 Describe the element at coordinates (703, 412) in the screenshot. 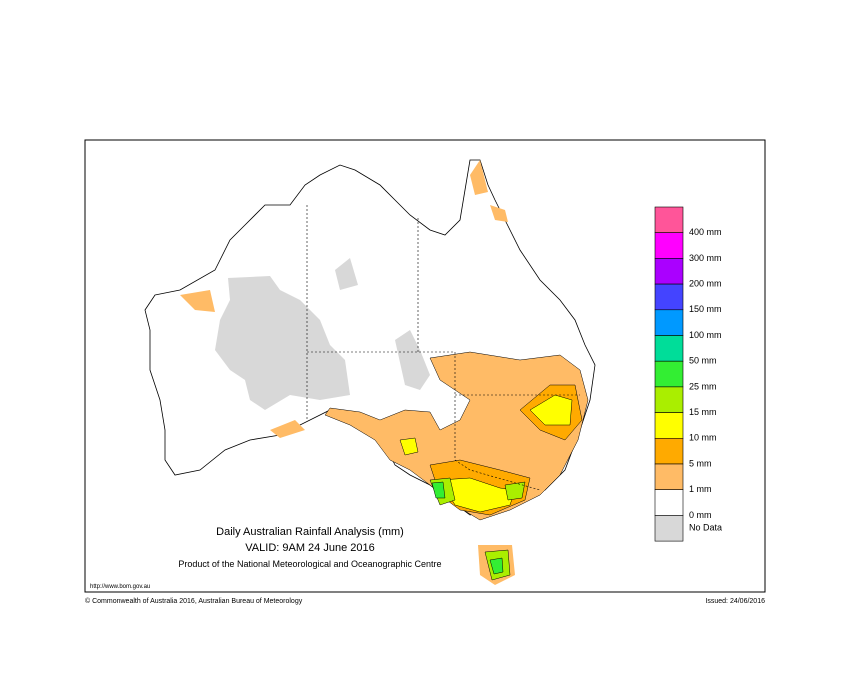

I see `legend-label: 15 mm` at that location.